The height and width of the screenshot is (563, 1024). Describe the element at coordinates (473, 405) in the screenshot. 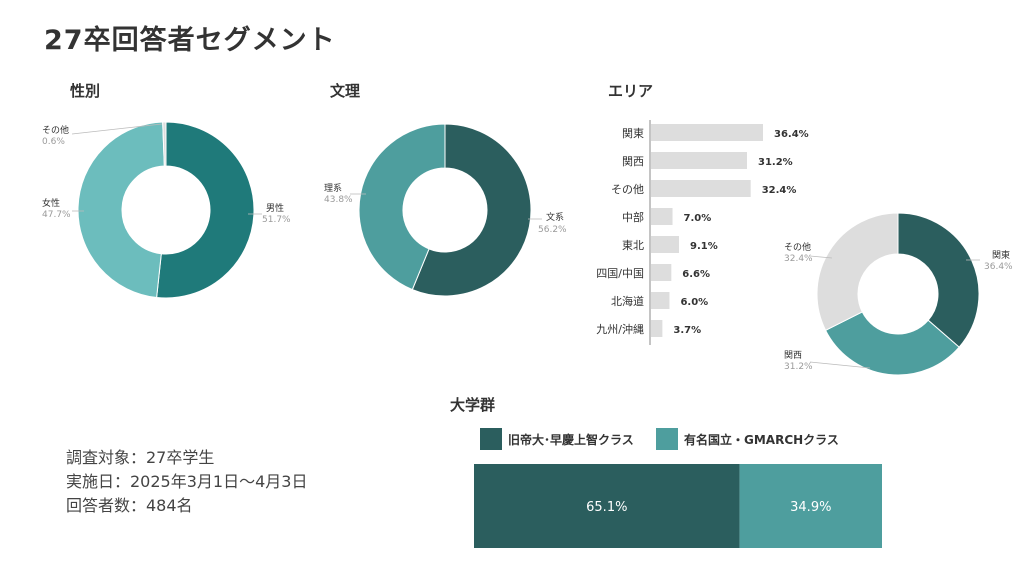

I see `university-chart-title: 大学群` at that location.